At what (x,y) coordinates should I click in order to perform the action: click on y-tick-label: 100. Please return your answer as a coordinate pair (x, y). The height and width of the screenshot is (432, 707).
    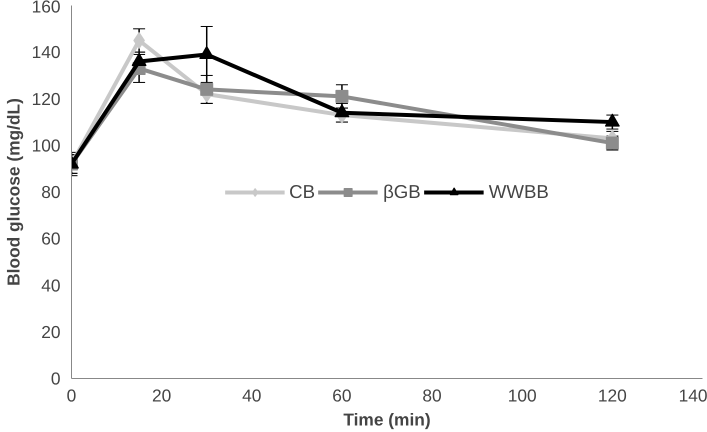
    Looking at the image, I should click on (46, 145).